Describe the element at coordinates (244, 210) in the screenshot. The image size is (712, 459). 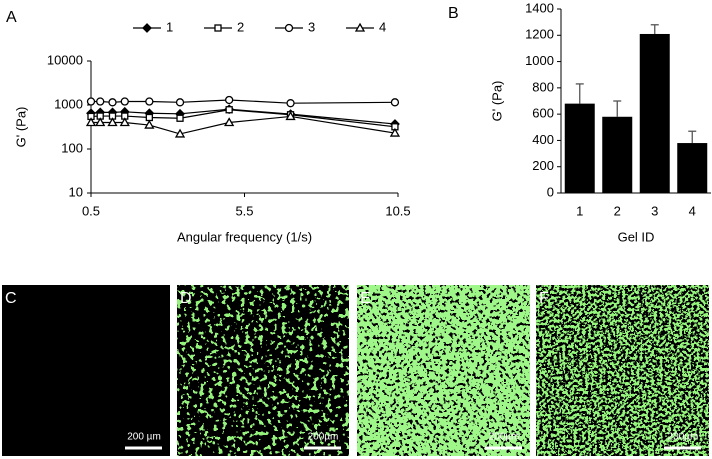
I see `x-tick-label: 5.5` at that location.